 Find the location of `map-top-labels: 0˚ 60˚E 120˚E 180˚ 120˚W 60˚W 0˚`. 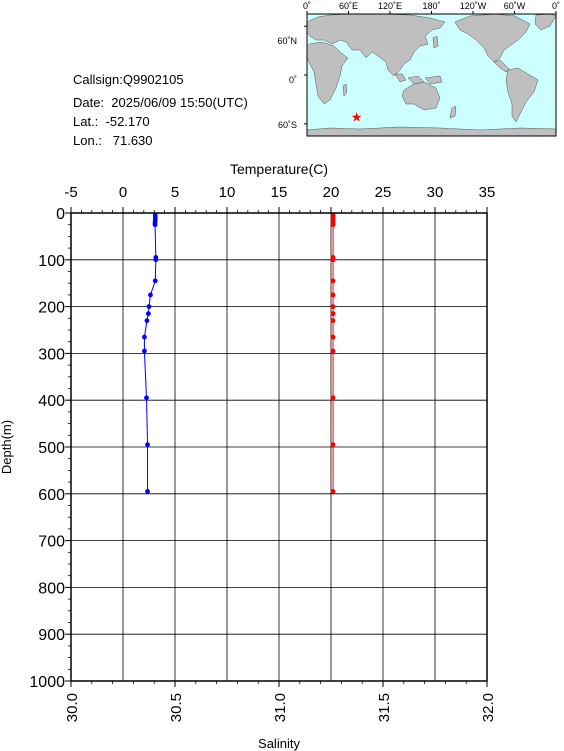

map-top-labels: 0˚ 60˚E 120˚E 180˚ 120˚W 60˚W 0˚ is located at coordinates (431, 6).